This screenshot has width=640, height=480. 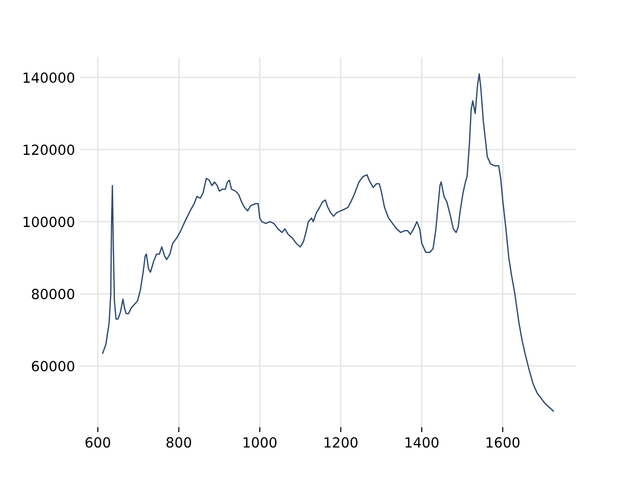 What do you see at coordinates (49, 222) in the screenshot?
I see `y-tick-label: 100000` at bounding box center [49, 222].